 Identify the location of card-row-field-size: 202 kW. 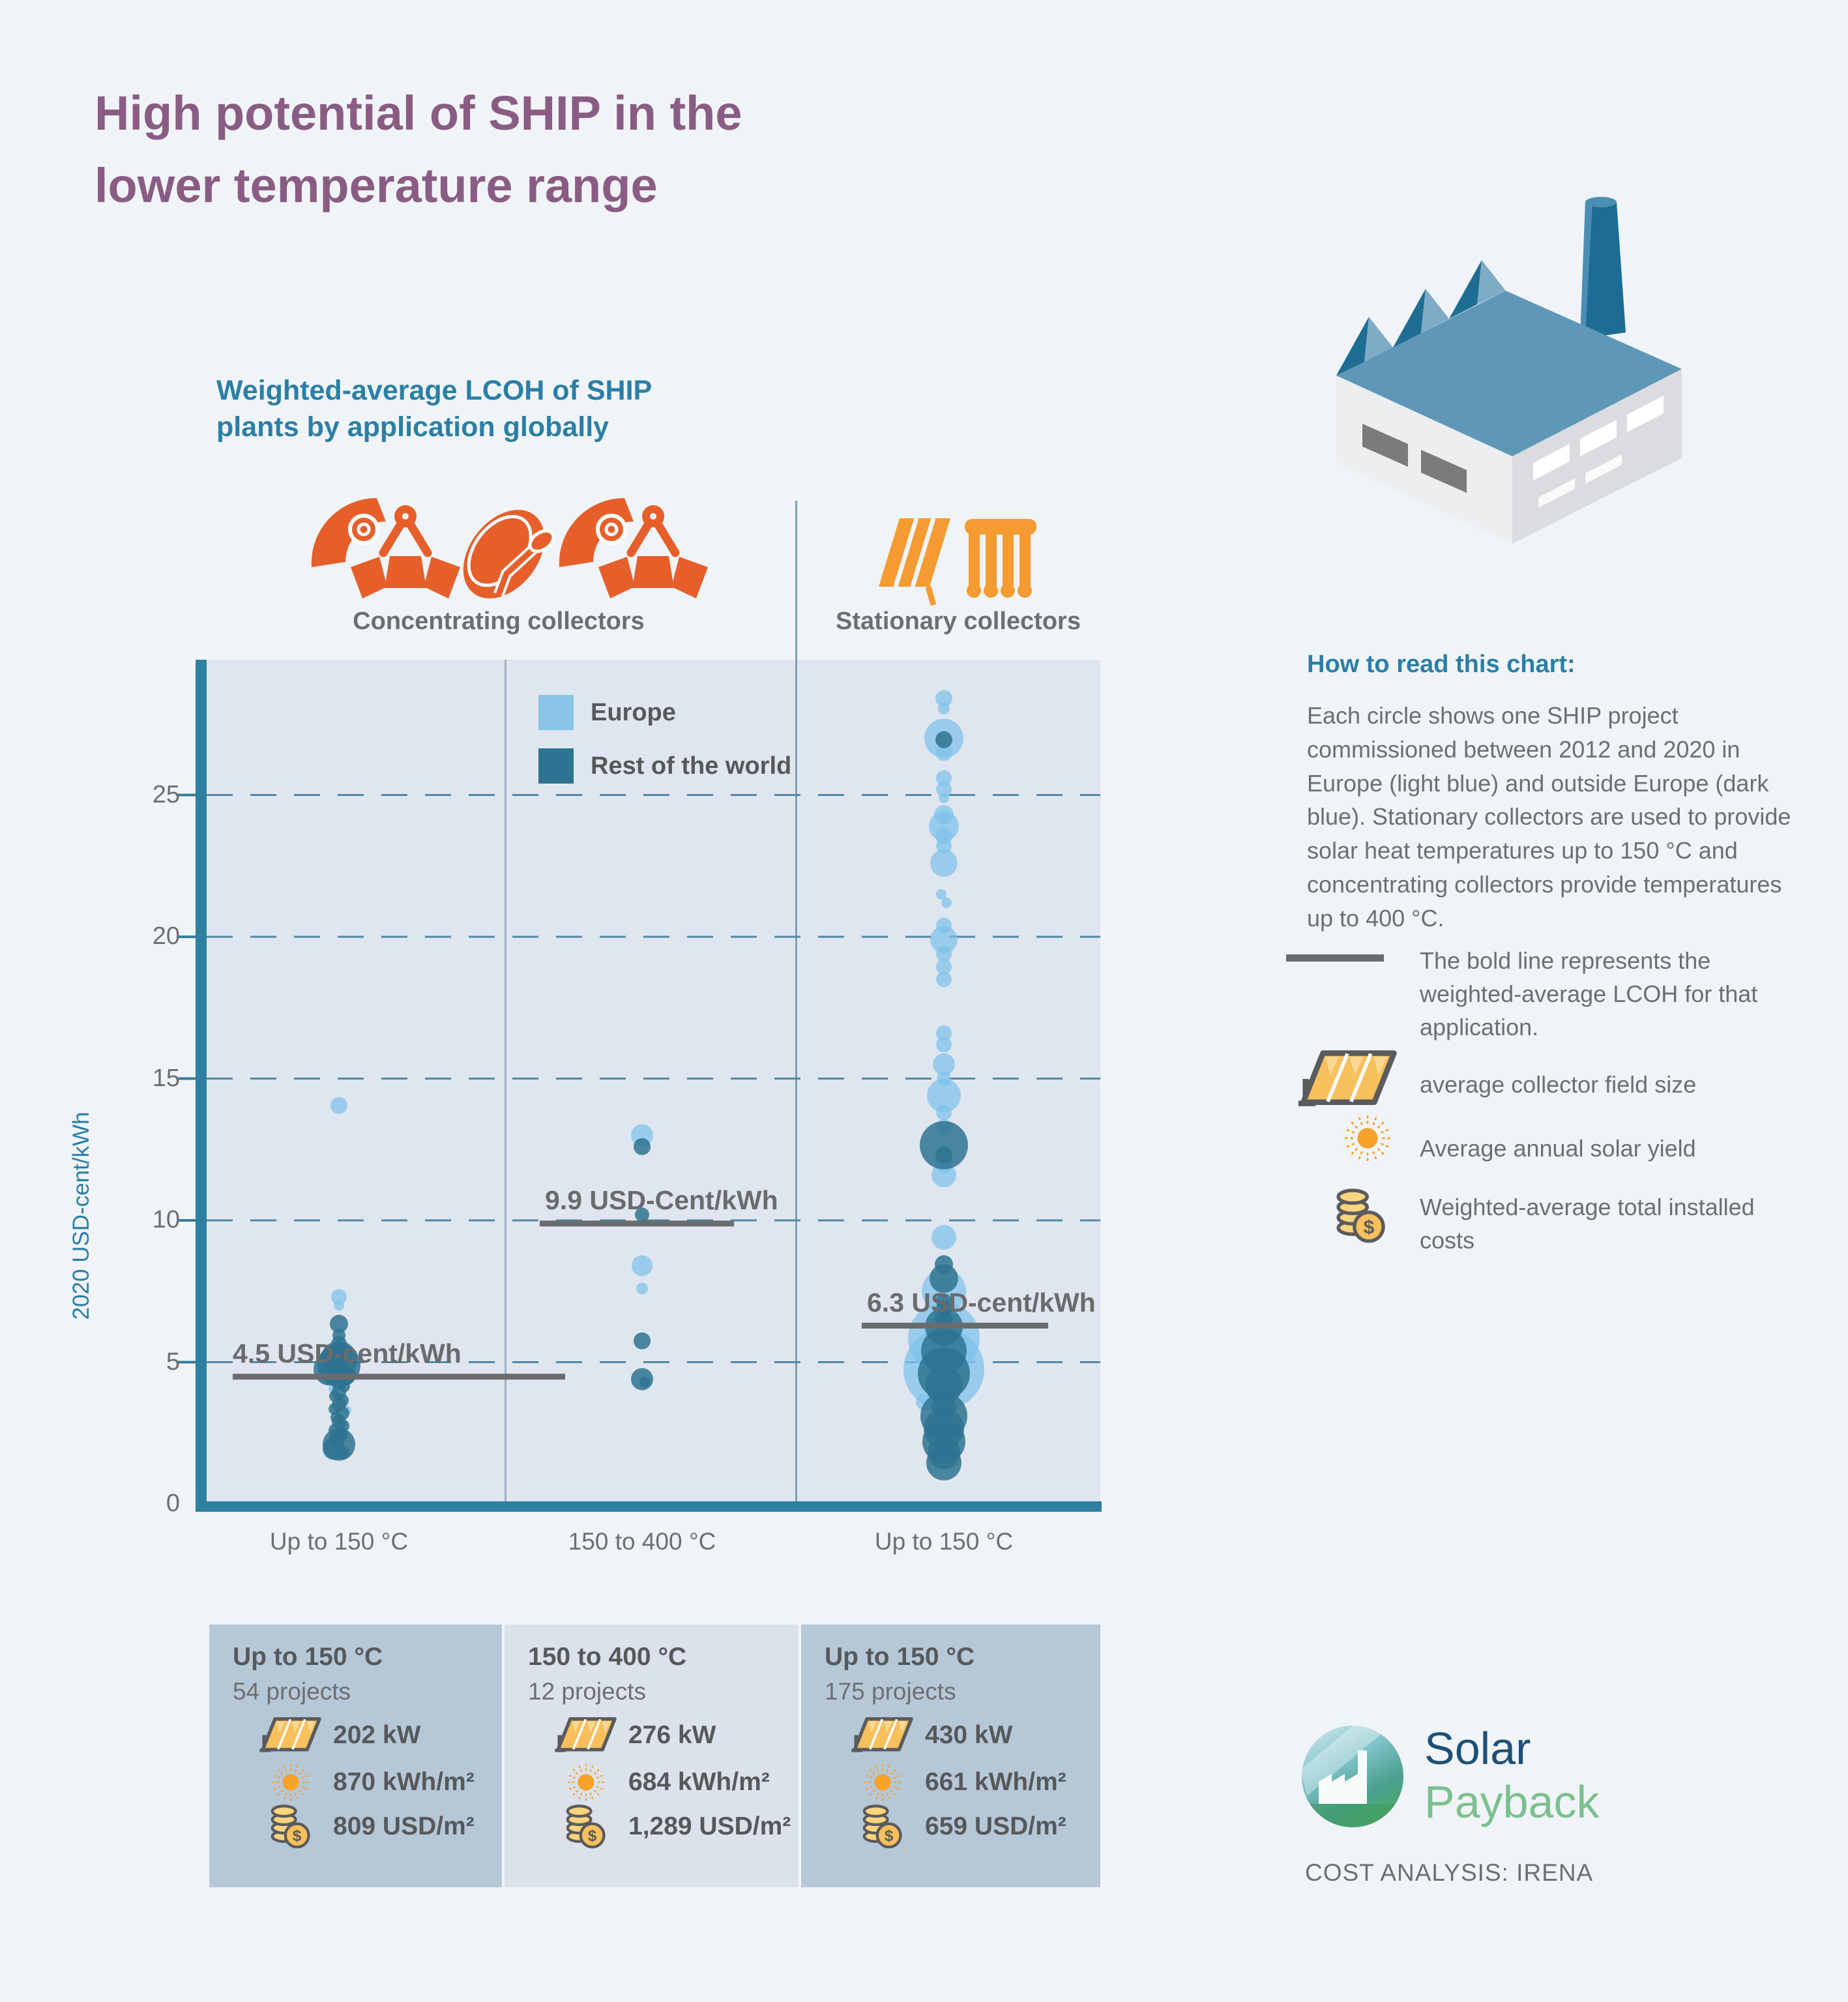
(334, 1735).